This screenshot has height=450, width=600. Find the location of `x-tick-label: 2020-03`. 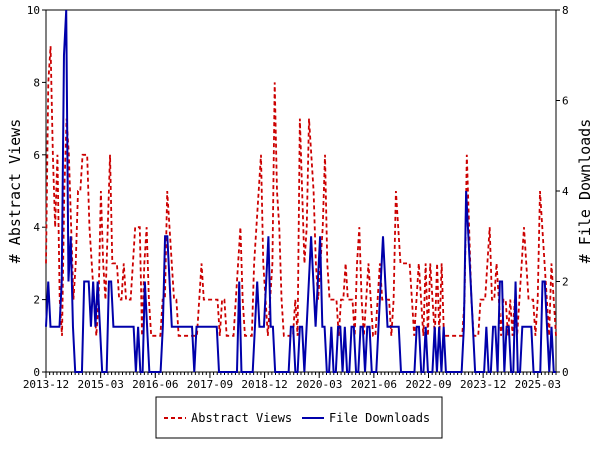

x-tick-label: 2020-03 is located at coordinates (319, 384).